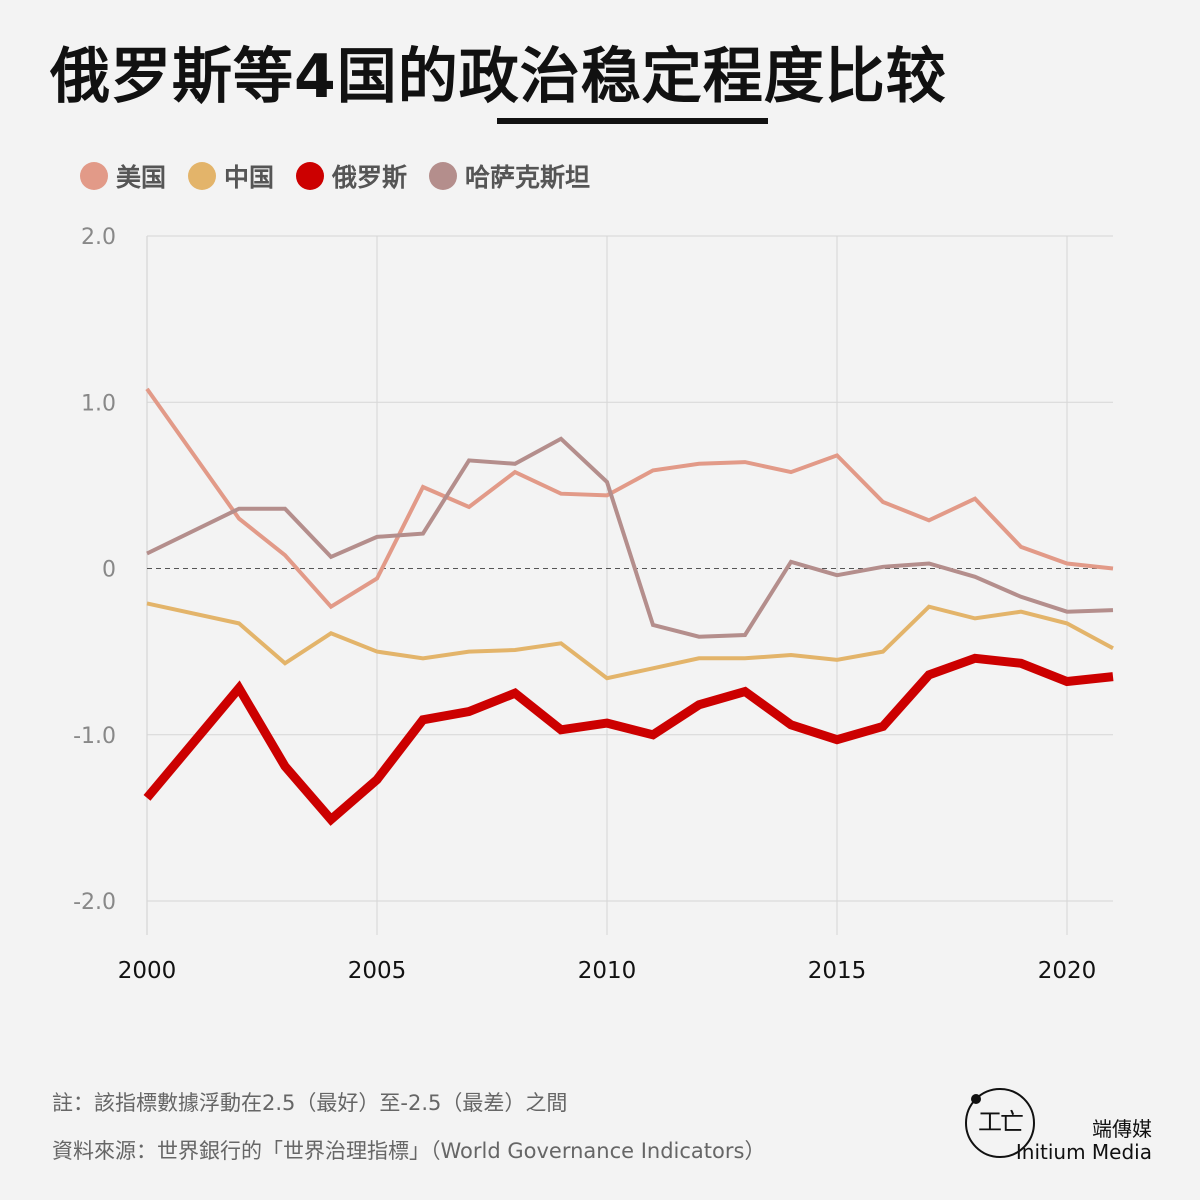 The height and width of the screenshot is (1200, 1200). Describe the element at coordinates (310, 1103) in the screenshot. I see `footnote-range: 註：該指標數據浮動在2.5（最好）至-2.5（最差）之間` at that location.